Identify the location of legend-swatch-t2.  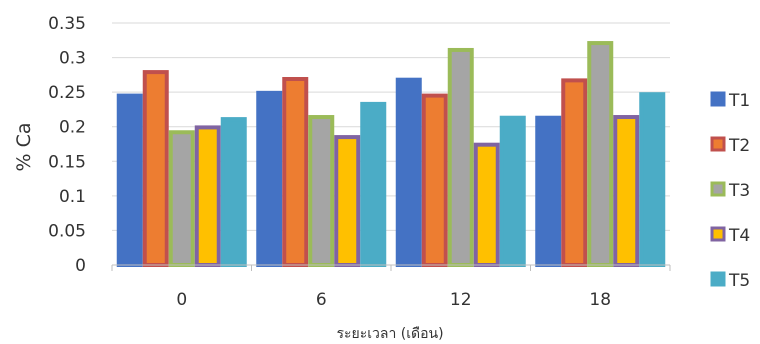
(718, 144).